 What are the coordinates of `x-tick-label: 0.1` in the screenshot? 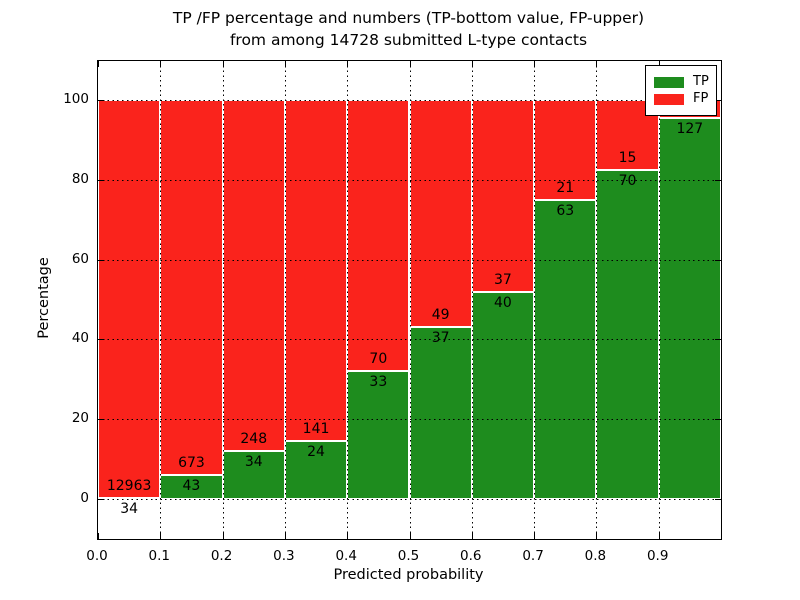 It's located at (159, 556).